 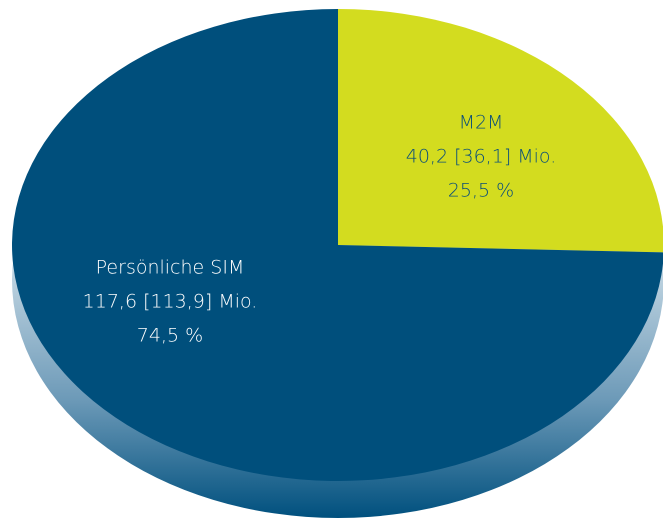 I want to click on slice-label: 74,5 %, so click(x=170, y=336).